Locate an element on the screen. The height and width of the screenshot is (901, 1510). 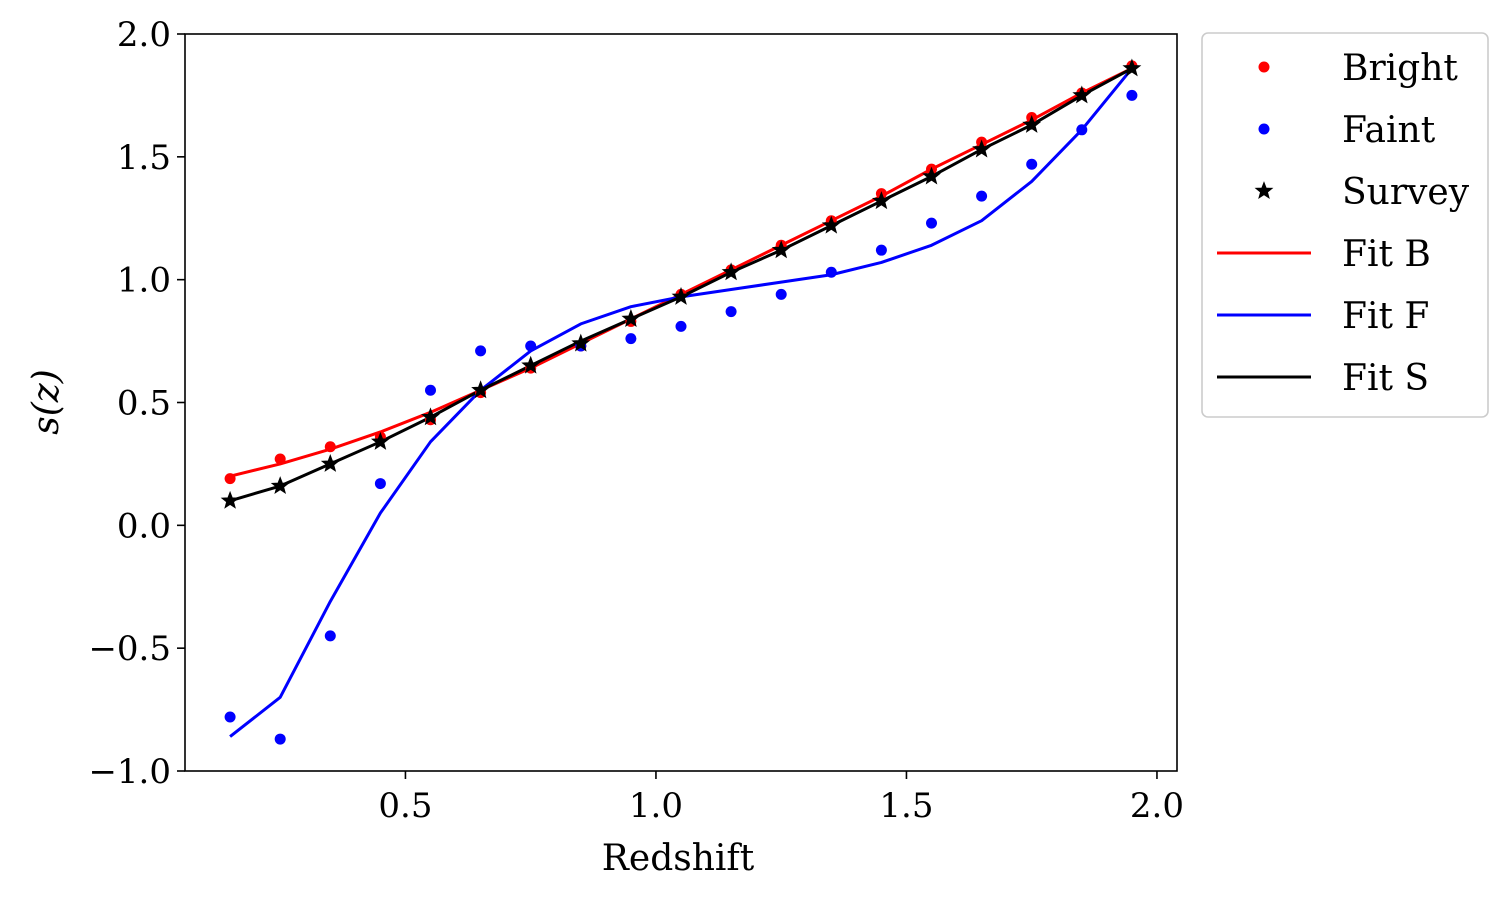
x-axis-title: Redshift is located at coordinates (678, 858).